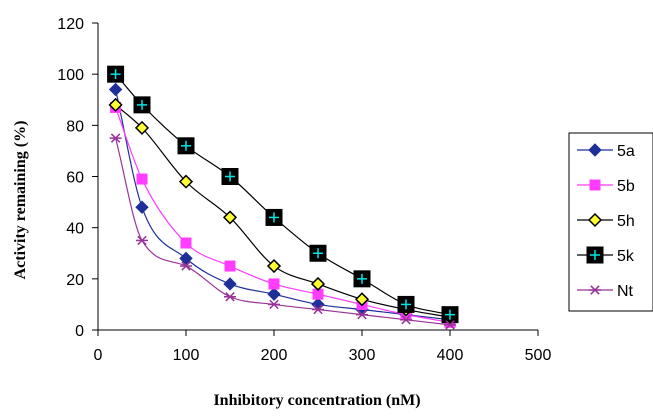 This screenshot has height=416, width=653. Describe the element at coordinates (75, 229) in the screenshot. I see `y-tick-label: 40` at that location.